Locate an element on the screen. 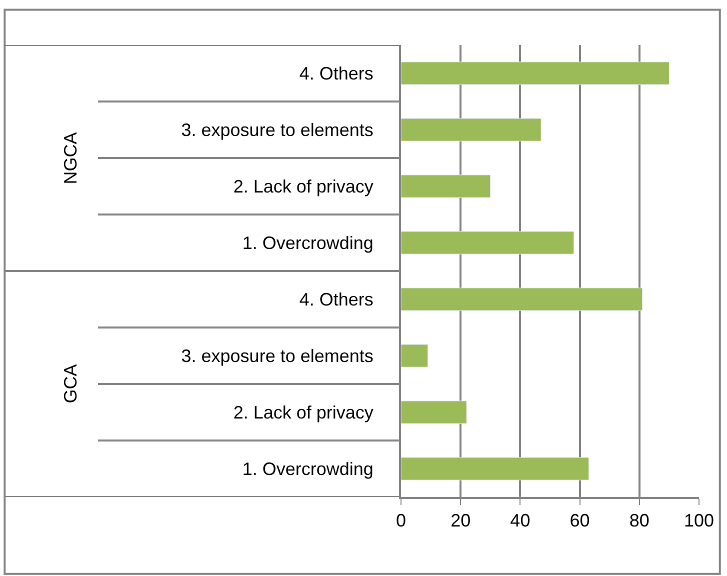 This screenshot has height=576, width=727. x-tick-label: 40 is located at coordinates (520, 520).